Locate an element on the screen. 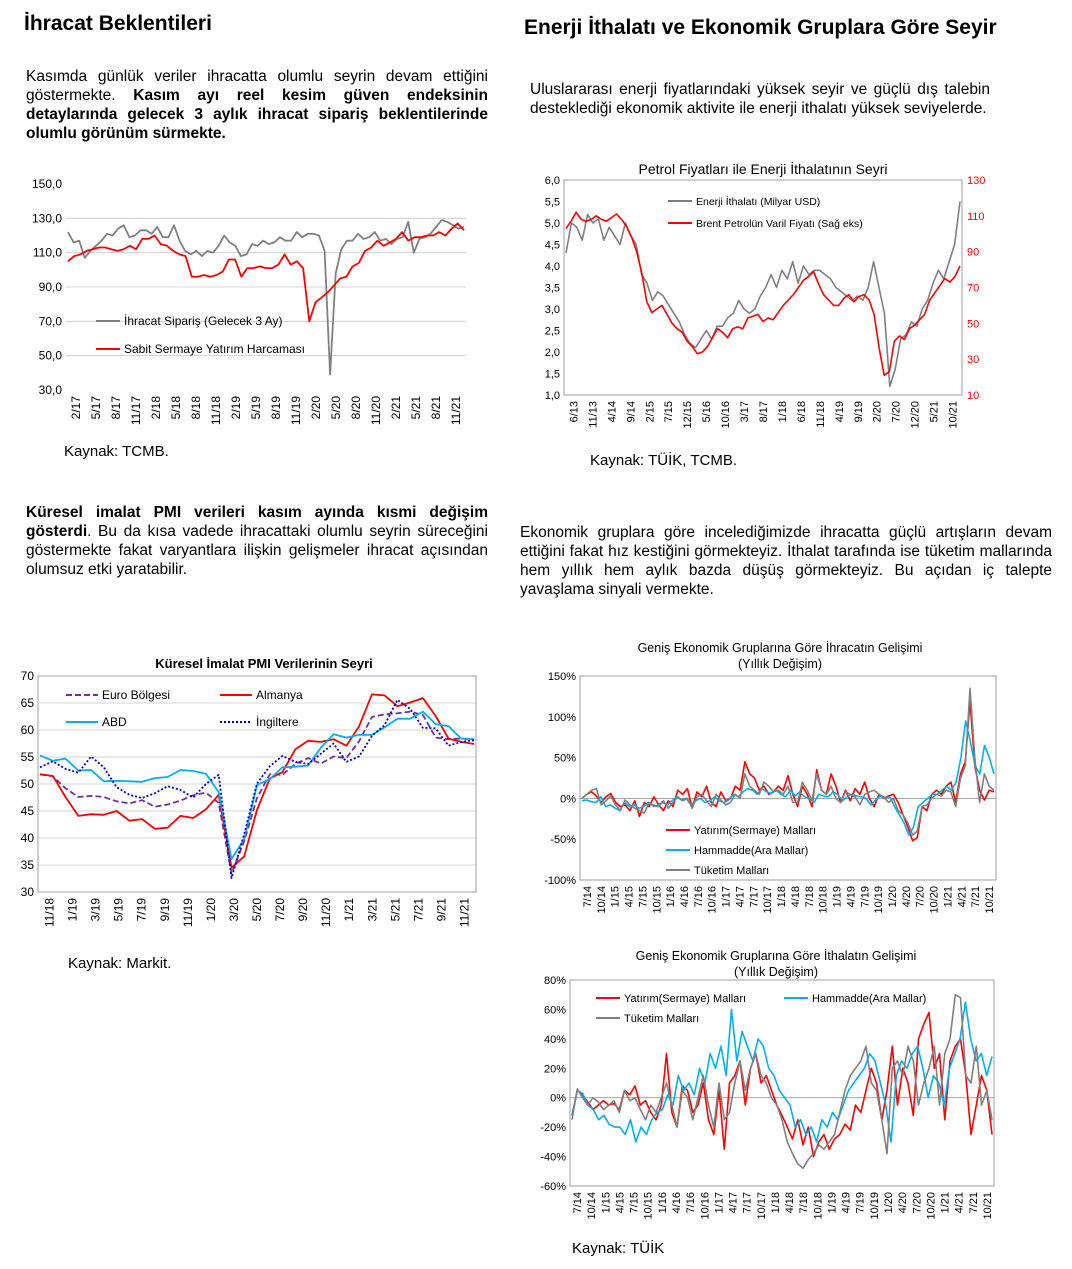 Image resolution: width=1072 pixels, height=1269 pixels. x-tick-label: 10/17 is located at coordinates (768, 900).